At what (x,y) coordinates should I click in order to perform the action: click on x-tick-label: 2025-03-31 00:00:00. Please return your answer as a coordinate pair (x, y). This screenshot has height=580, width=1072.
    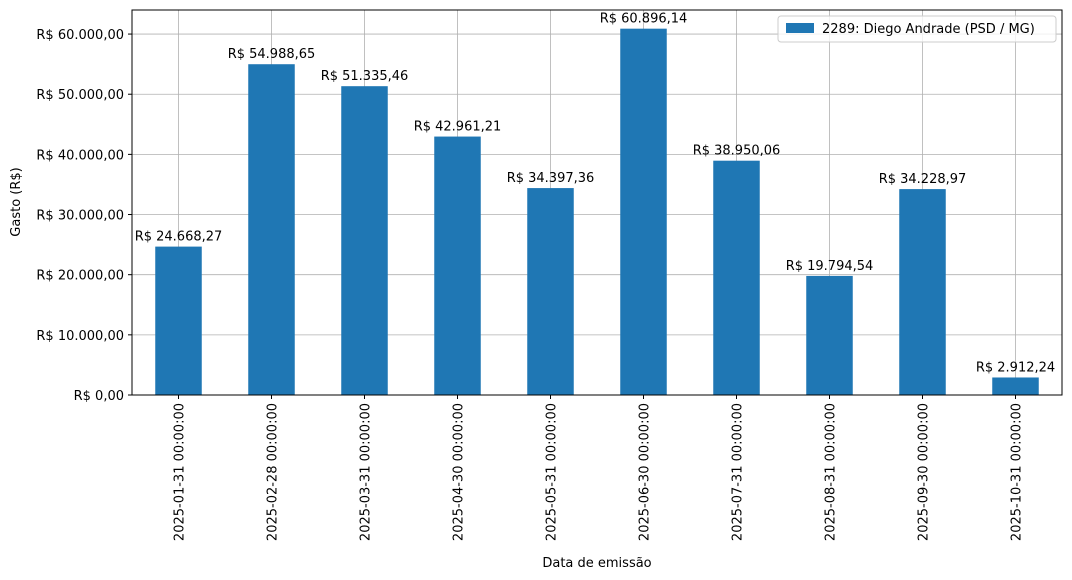
    Looking at the image, I should click on (366, 472).